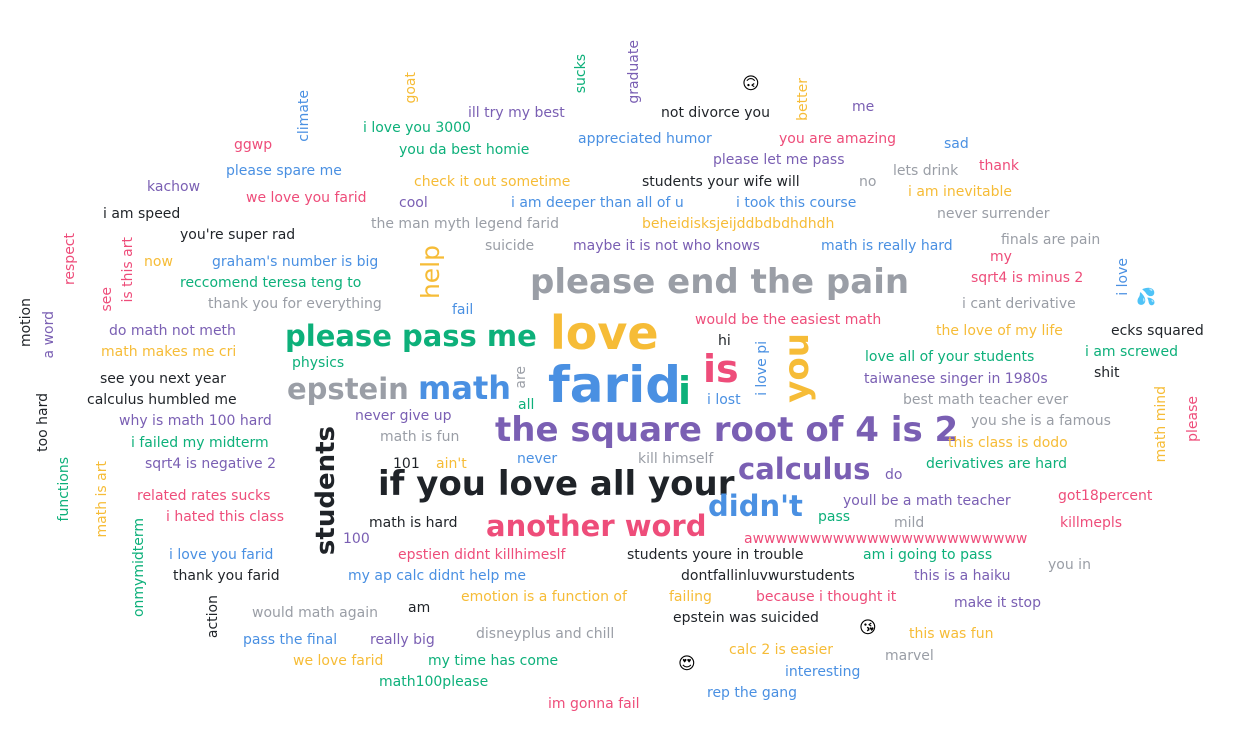 The width and height of the screenshot is (1249, 753). I want to click on cloud-word: math is hard, so click(413, 523).